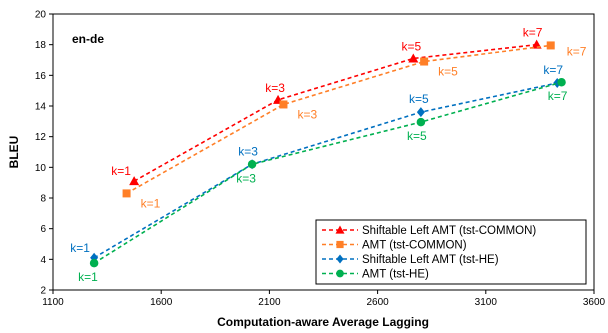 The height and width of the screenshot is (333, 608). I want to click on x-tick-label: 3100, so click(486, 302).